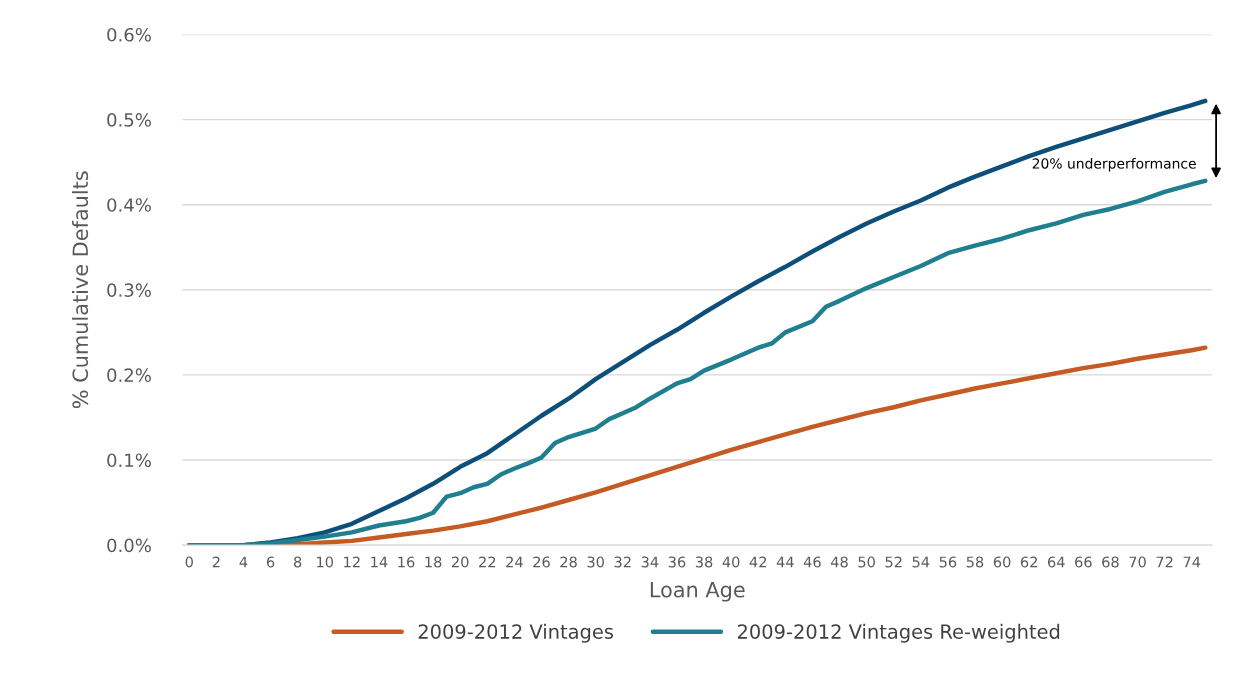 The width and height of the screenshot is (1233, 690). I want to click on legend-label: 2009-2012 Vintages Re-weighted, so click(898, 633).